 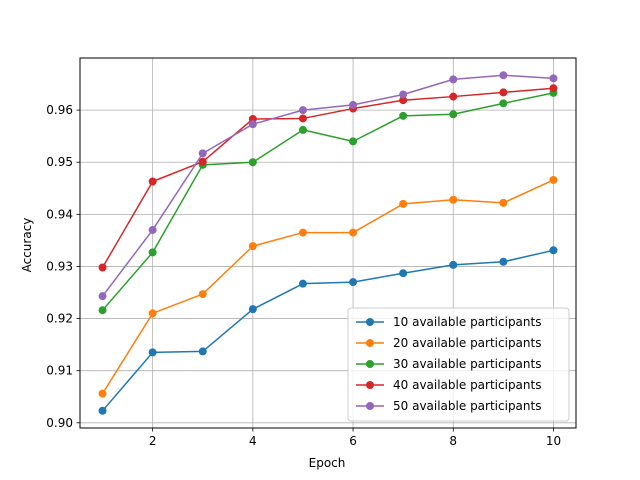 I want to click on legend-label: 50 available participants, so click(x=467, y=406).